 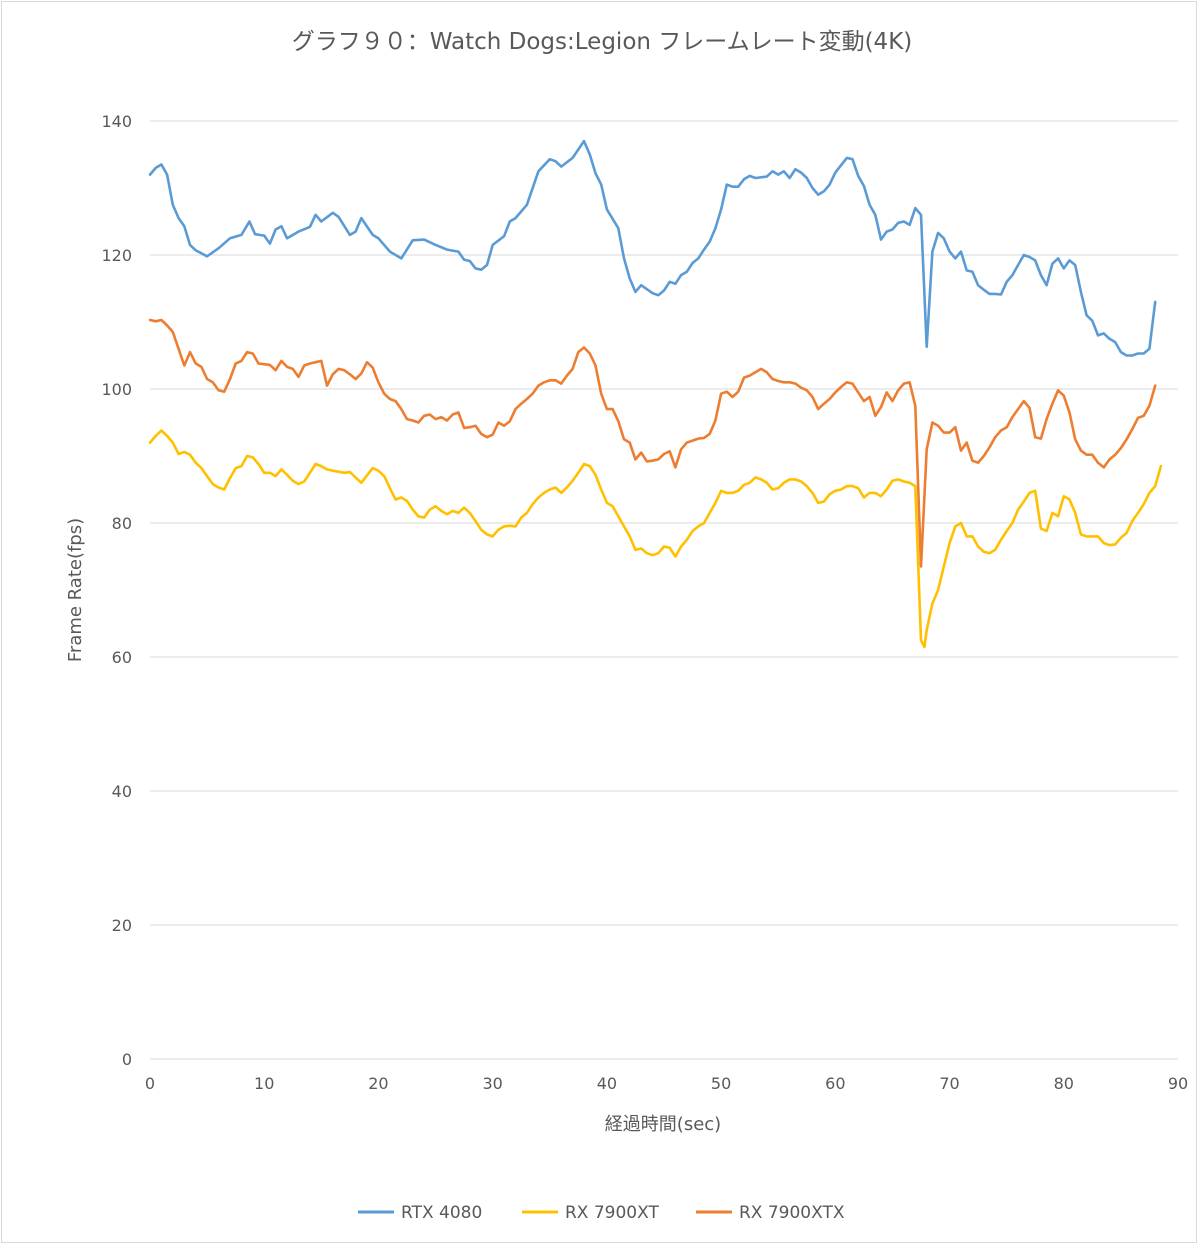 I want to click on legend: RTX 4080 RX 7900XT RX 7900XTX, so click(x=601, y=1213).